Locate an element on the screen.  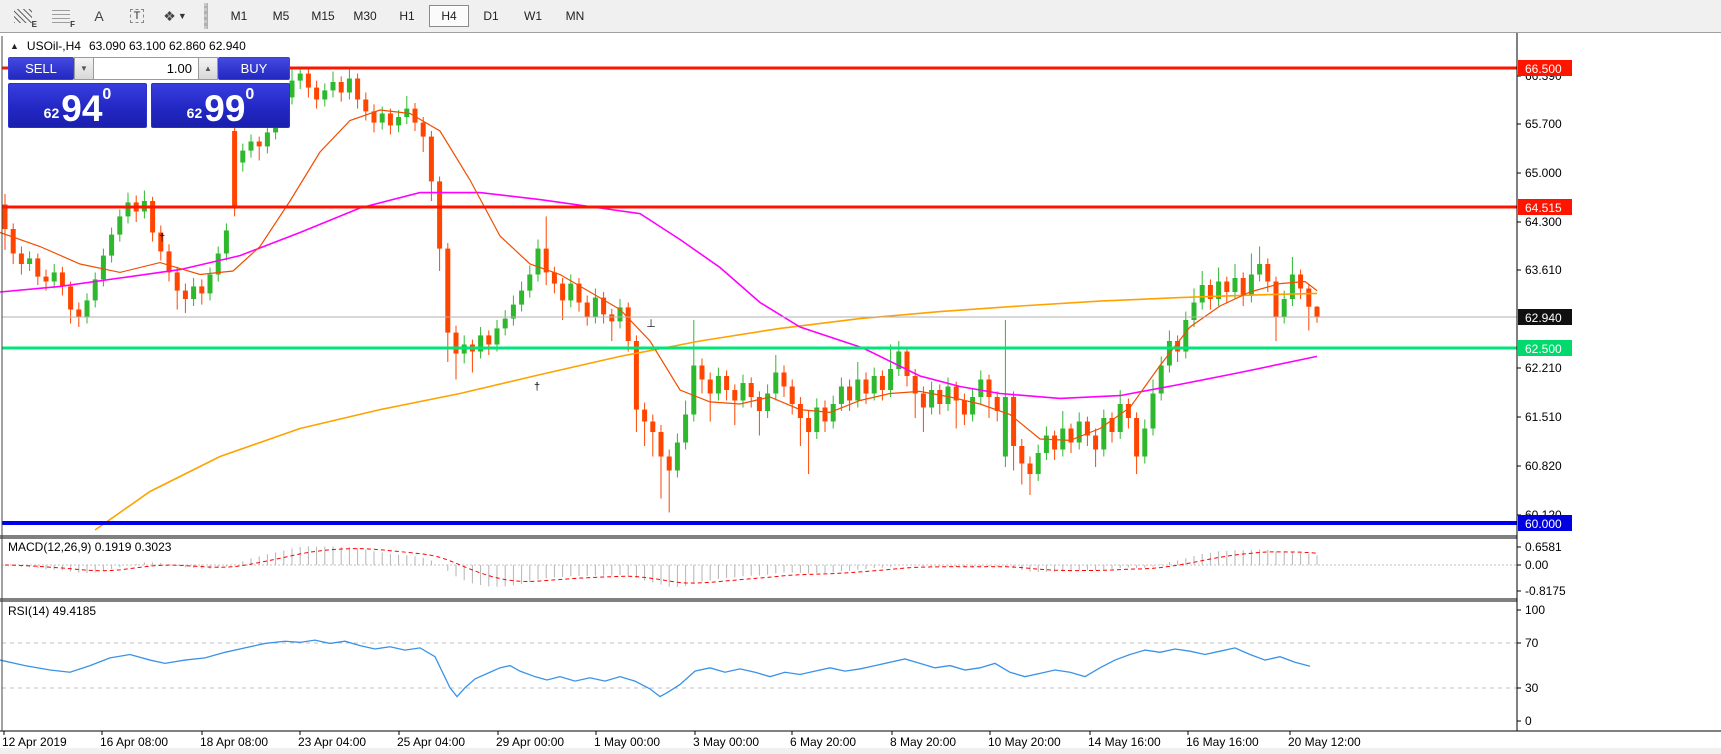
price-label-text: 66.500 is located at coordinates (1543, 69).